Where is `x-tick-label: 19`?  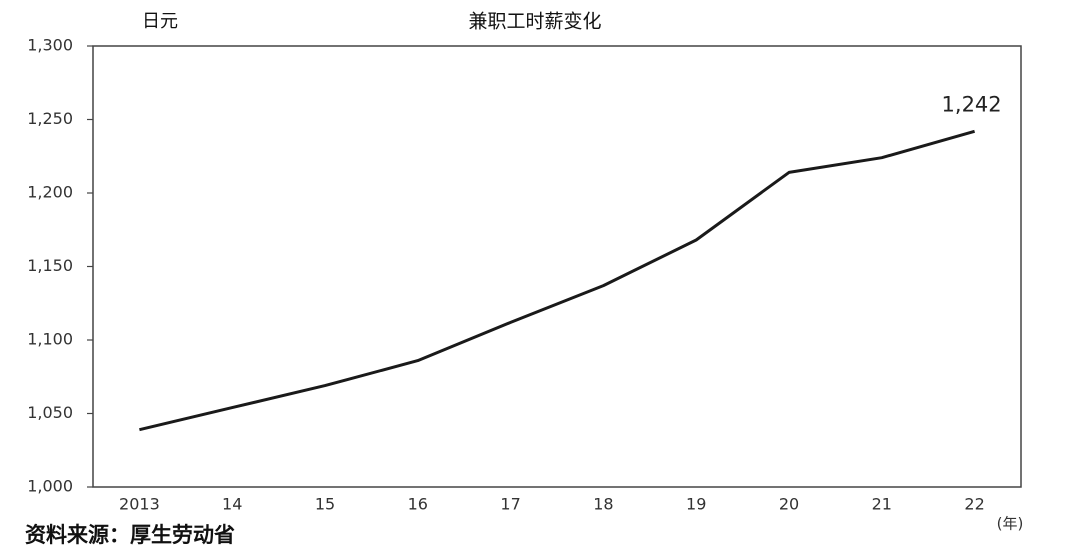 x-tick-label: 19 is located at coordinates (696, 504).